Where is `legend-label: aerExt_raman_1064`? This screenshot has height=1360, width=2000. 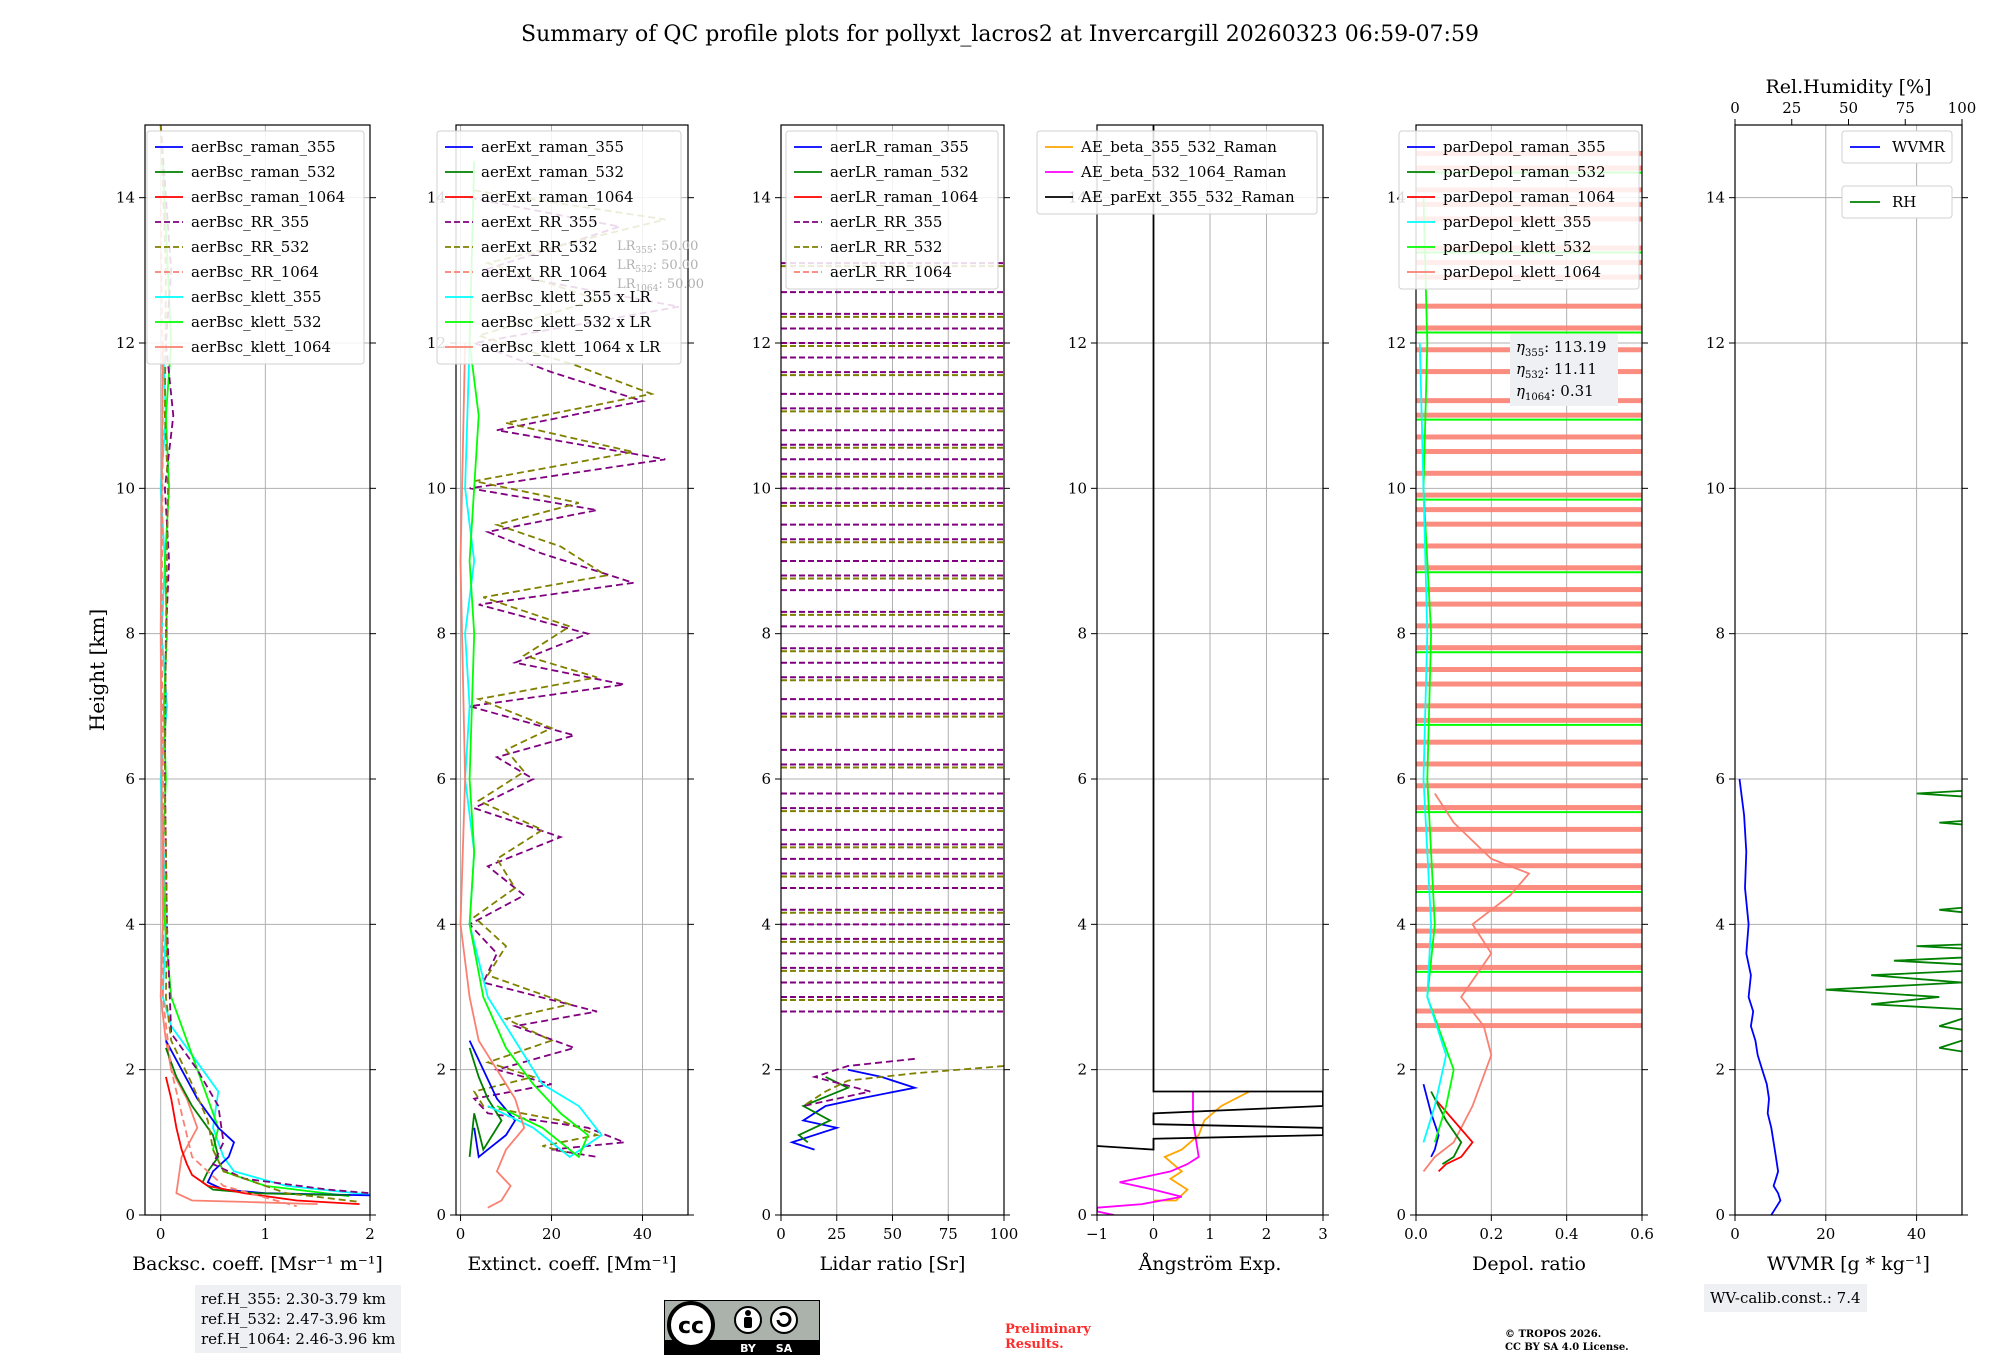 legend-label: aerExt_raman_1064 is located at coordinates (557, 197).